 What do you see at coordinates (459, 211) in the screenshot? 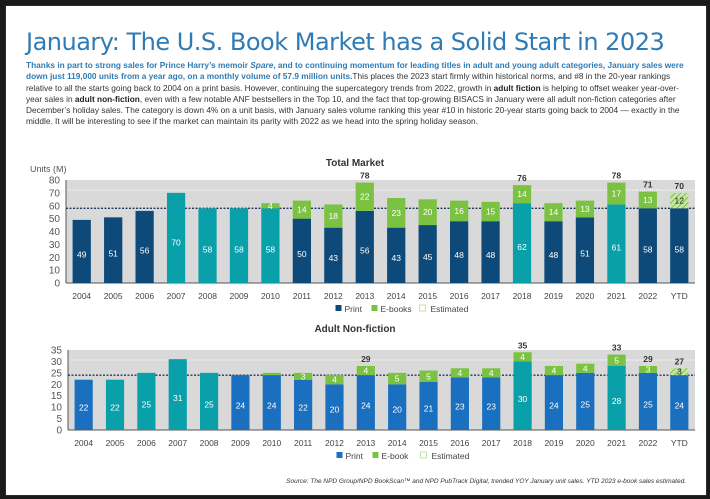
I see `bar-ebook-2016` at bounding box center [459, 211].